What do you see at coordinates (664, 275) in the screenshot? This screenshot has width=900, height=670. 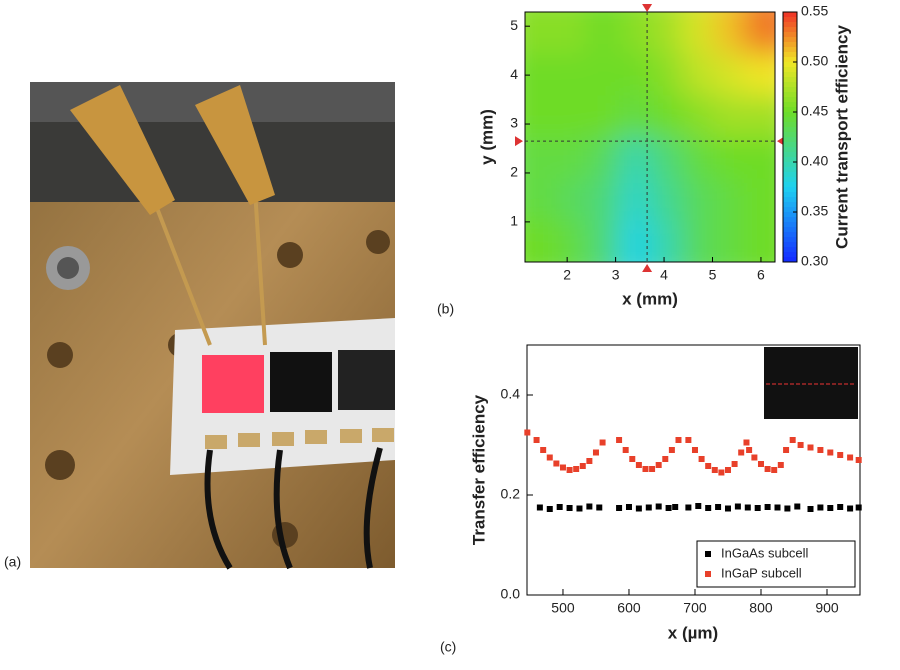 I see `x-tick-label: 4` at bounding box center [664, 275].